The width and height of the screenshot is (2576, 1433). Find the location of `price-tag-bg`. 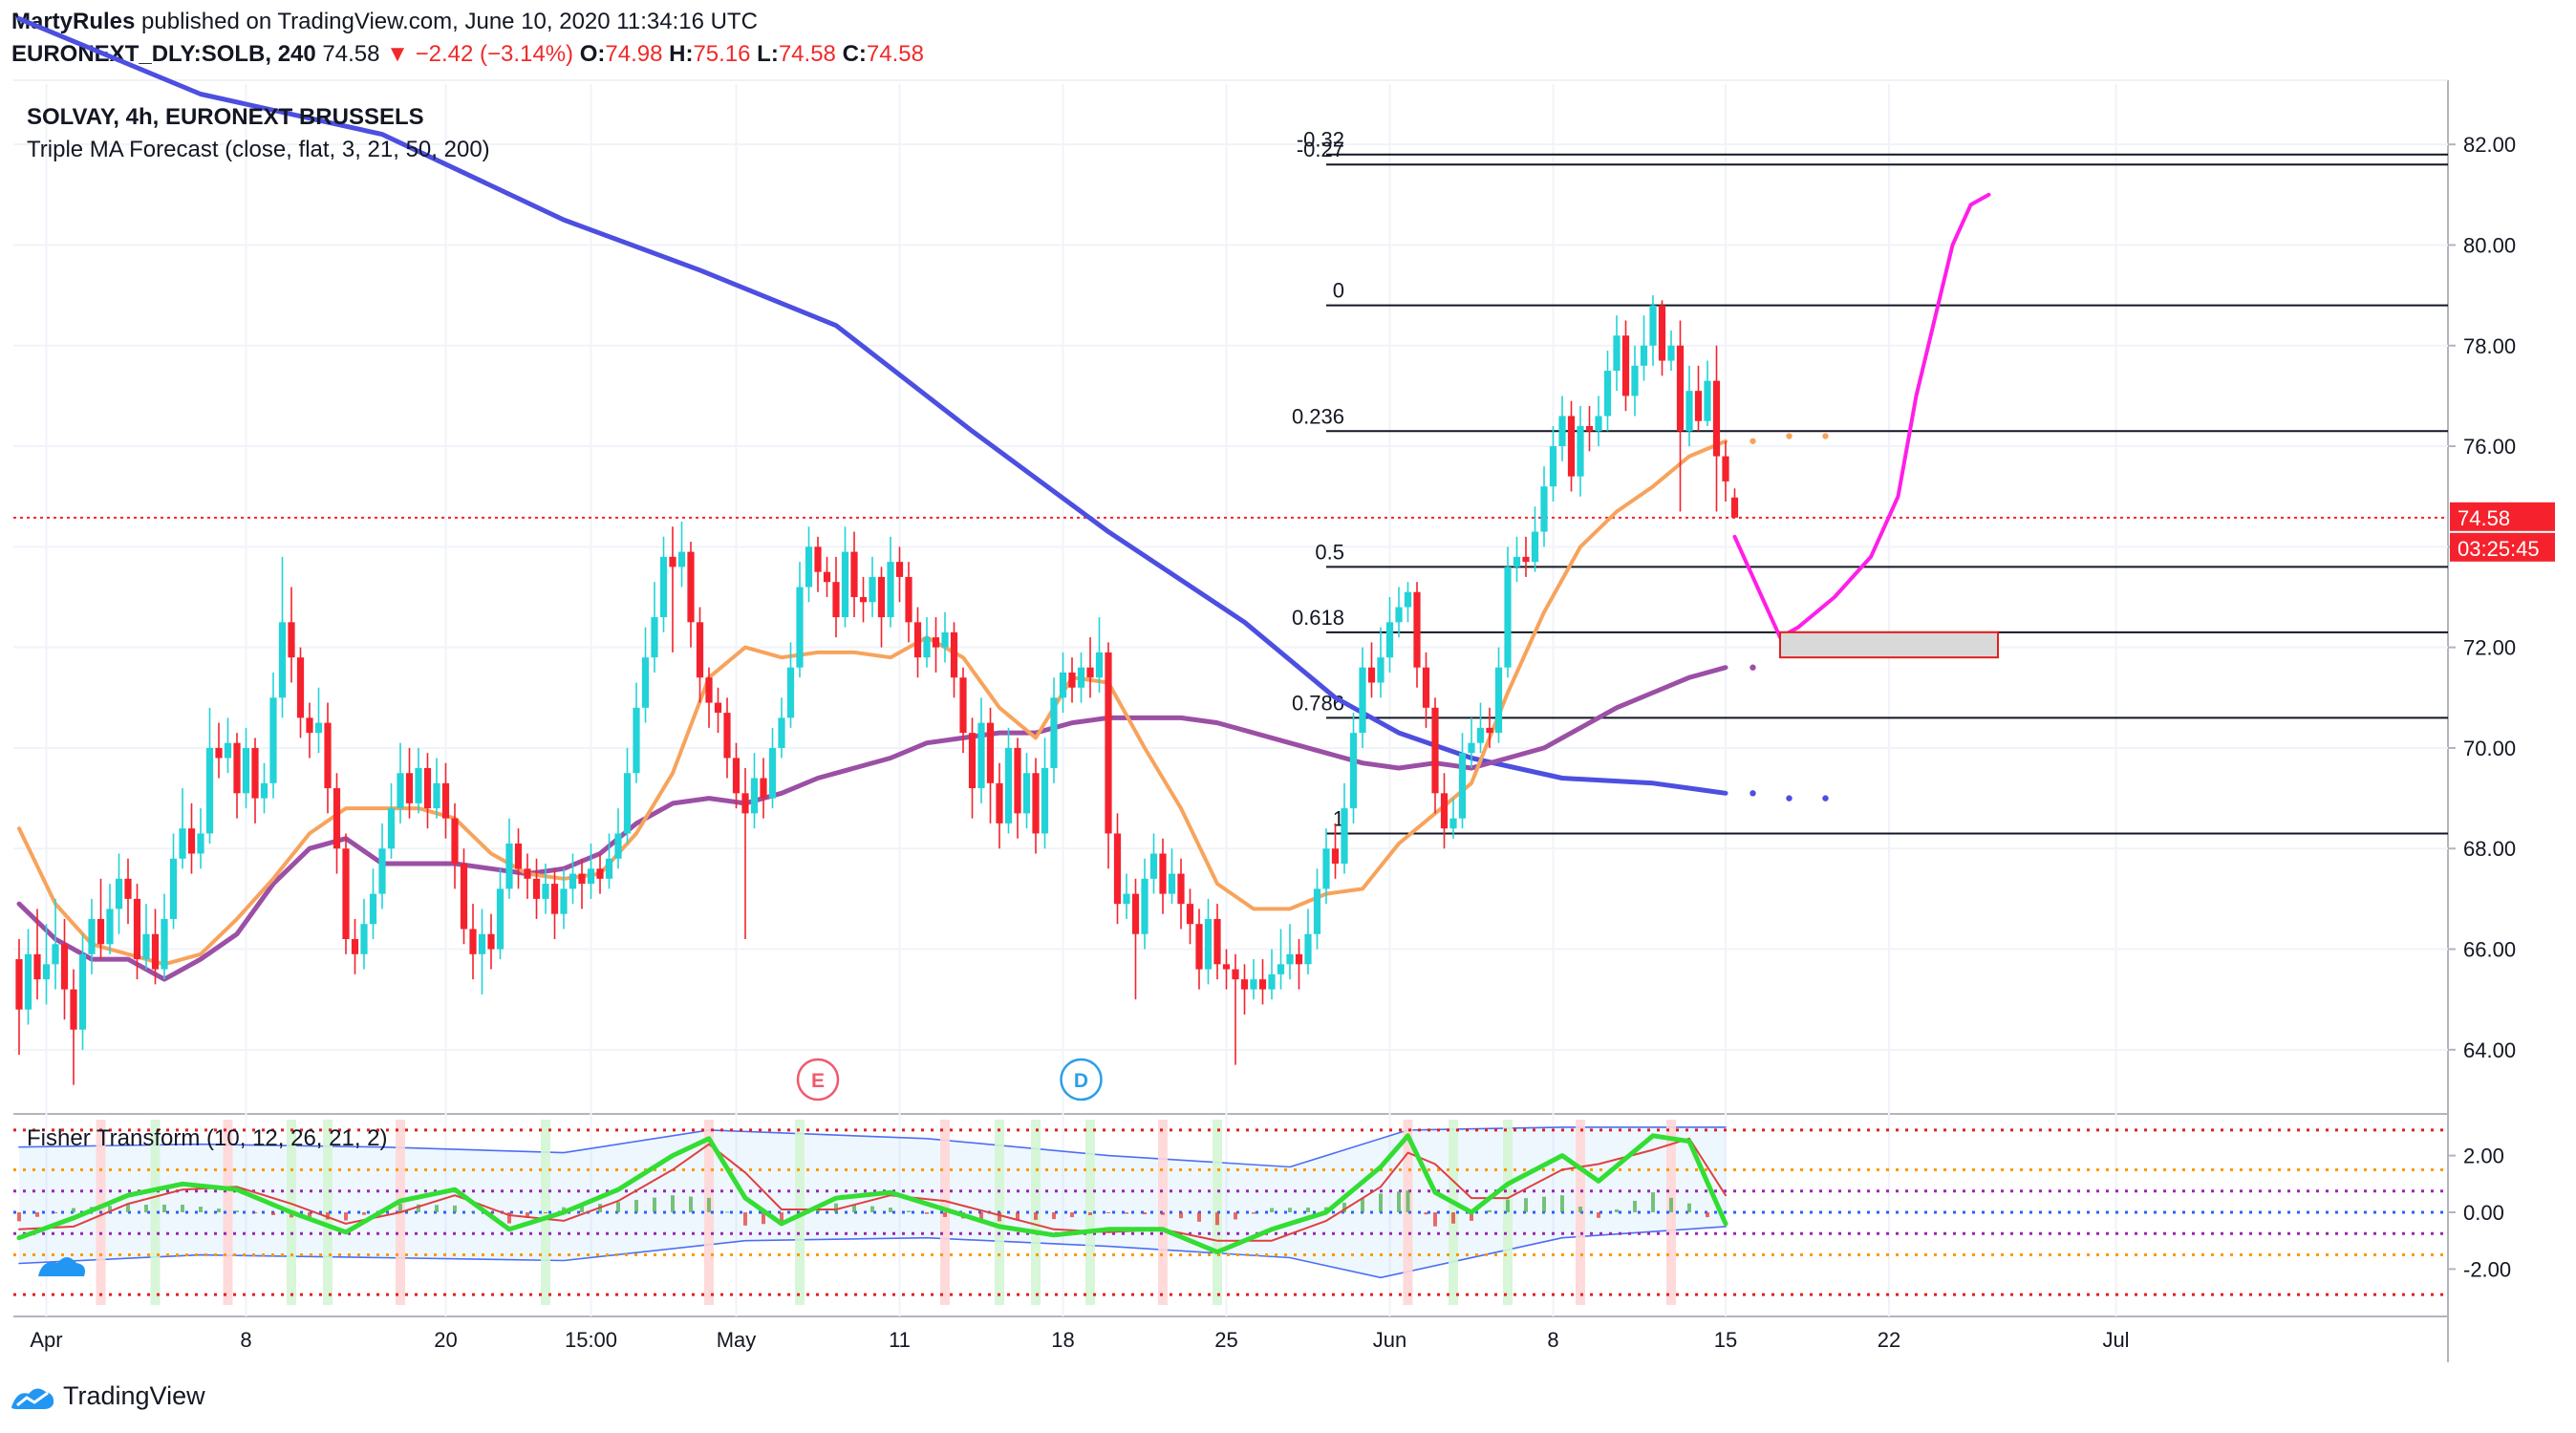

price-tag-bg is located at coordinates (2502, 517).